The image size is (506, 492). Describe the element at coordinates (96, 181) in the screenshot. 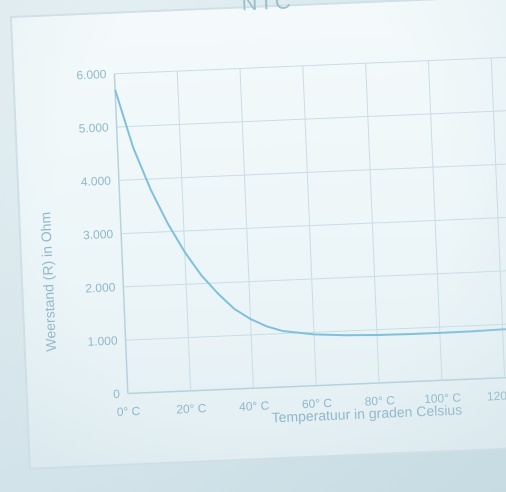

I see `y-tick-label: 4.000` at that location.